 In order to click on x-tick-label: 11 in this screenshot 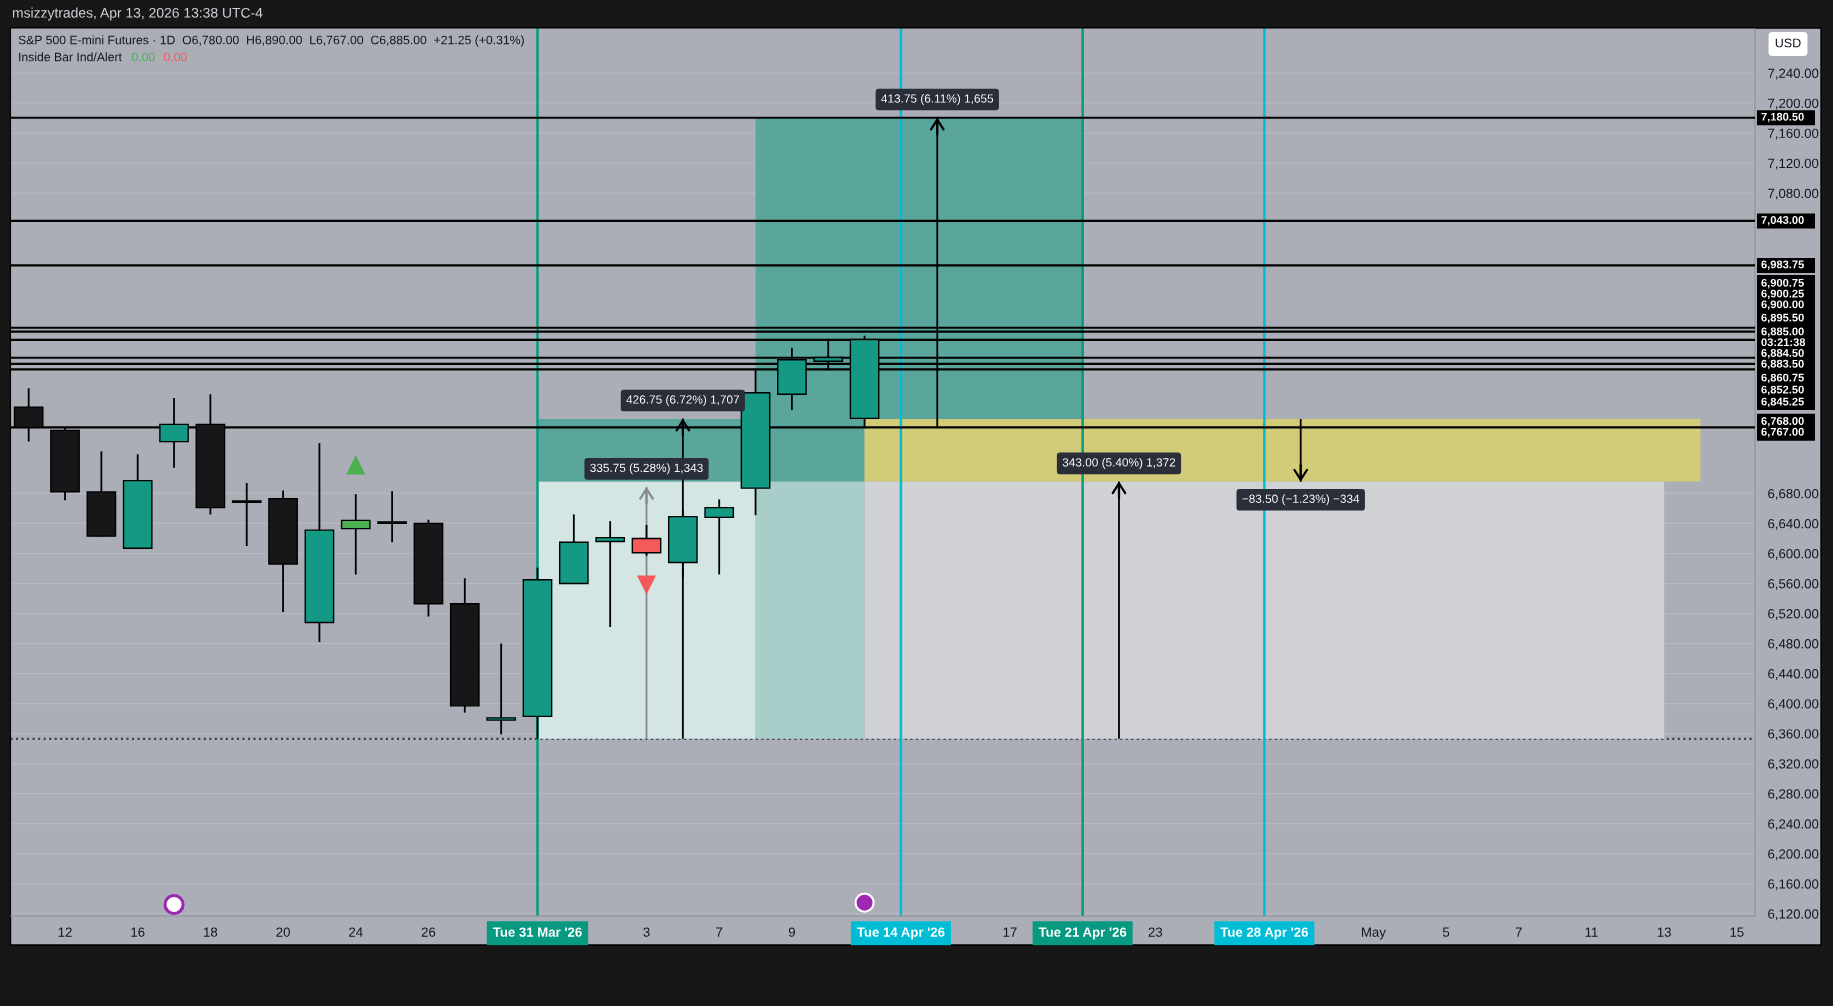, I will do `click(1591, 932)`.